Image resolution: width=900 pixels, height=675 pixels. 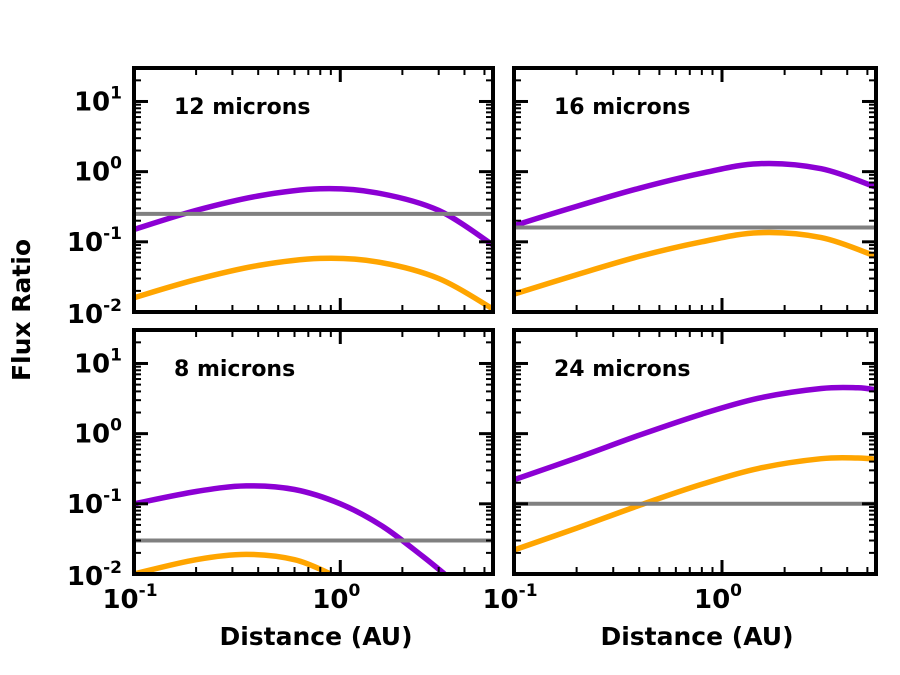 What do you see at coordinates (315, 636) in the screenshot?
I see `x-axis-title-left: Distance (AU)` at bounding box center [315, 636].